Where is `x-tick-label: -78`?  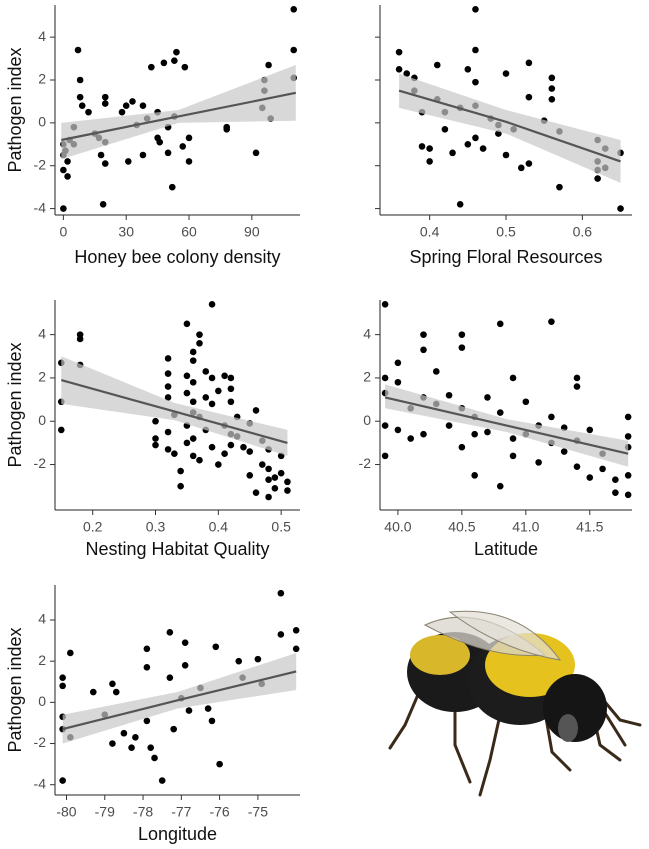
x-tick-label: -78 is located at coordinates (143, 812).